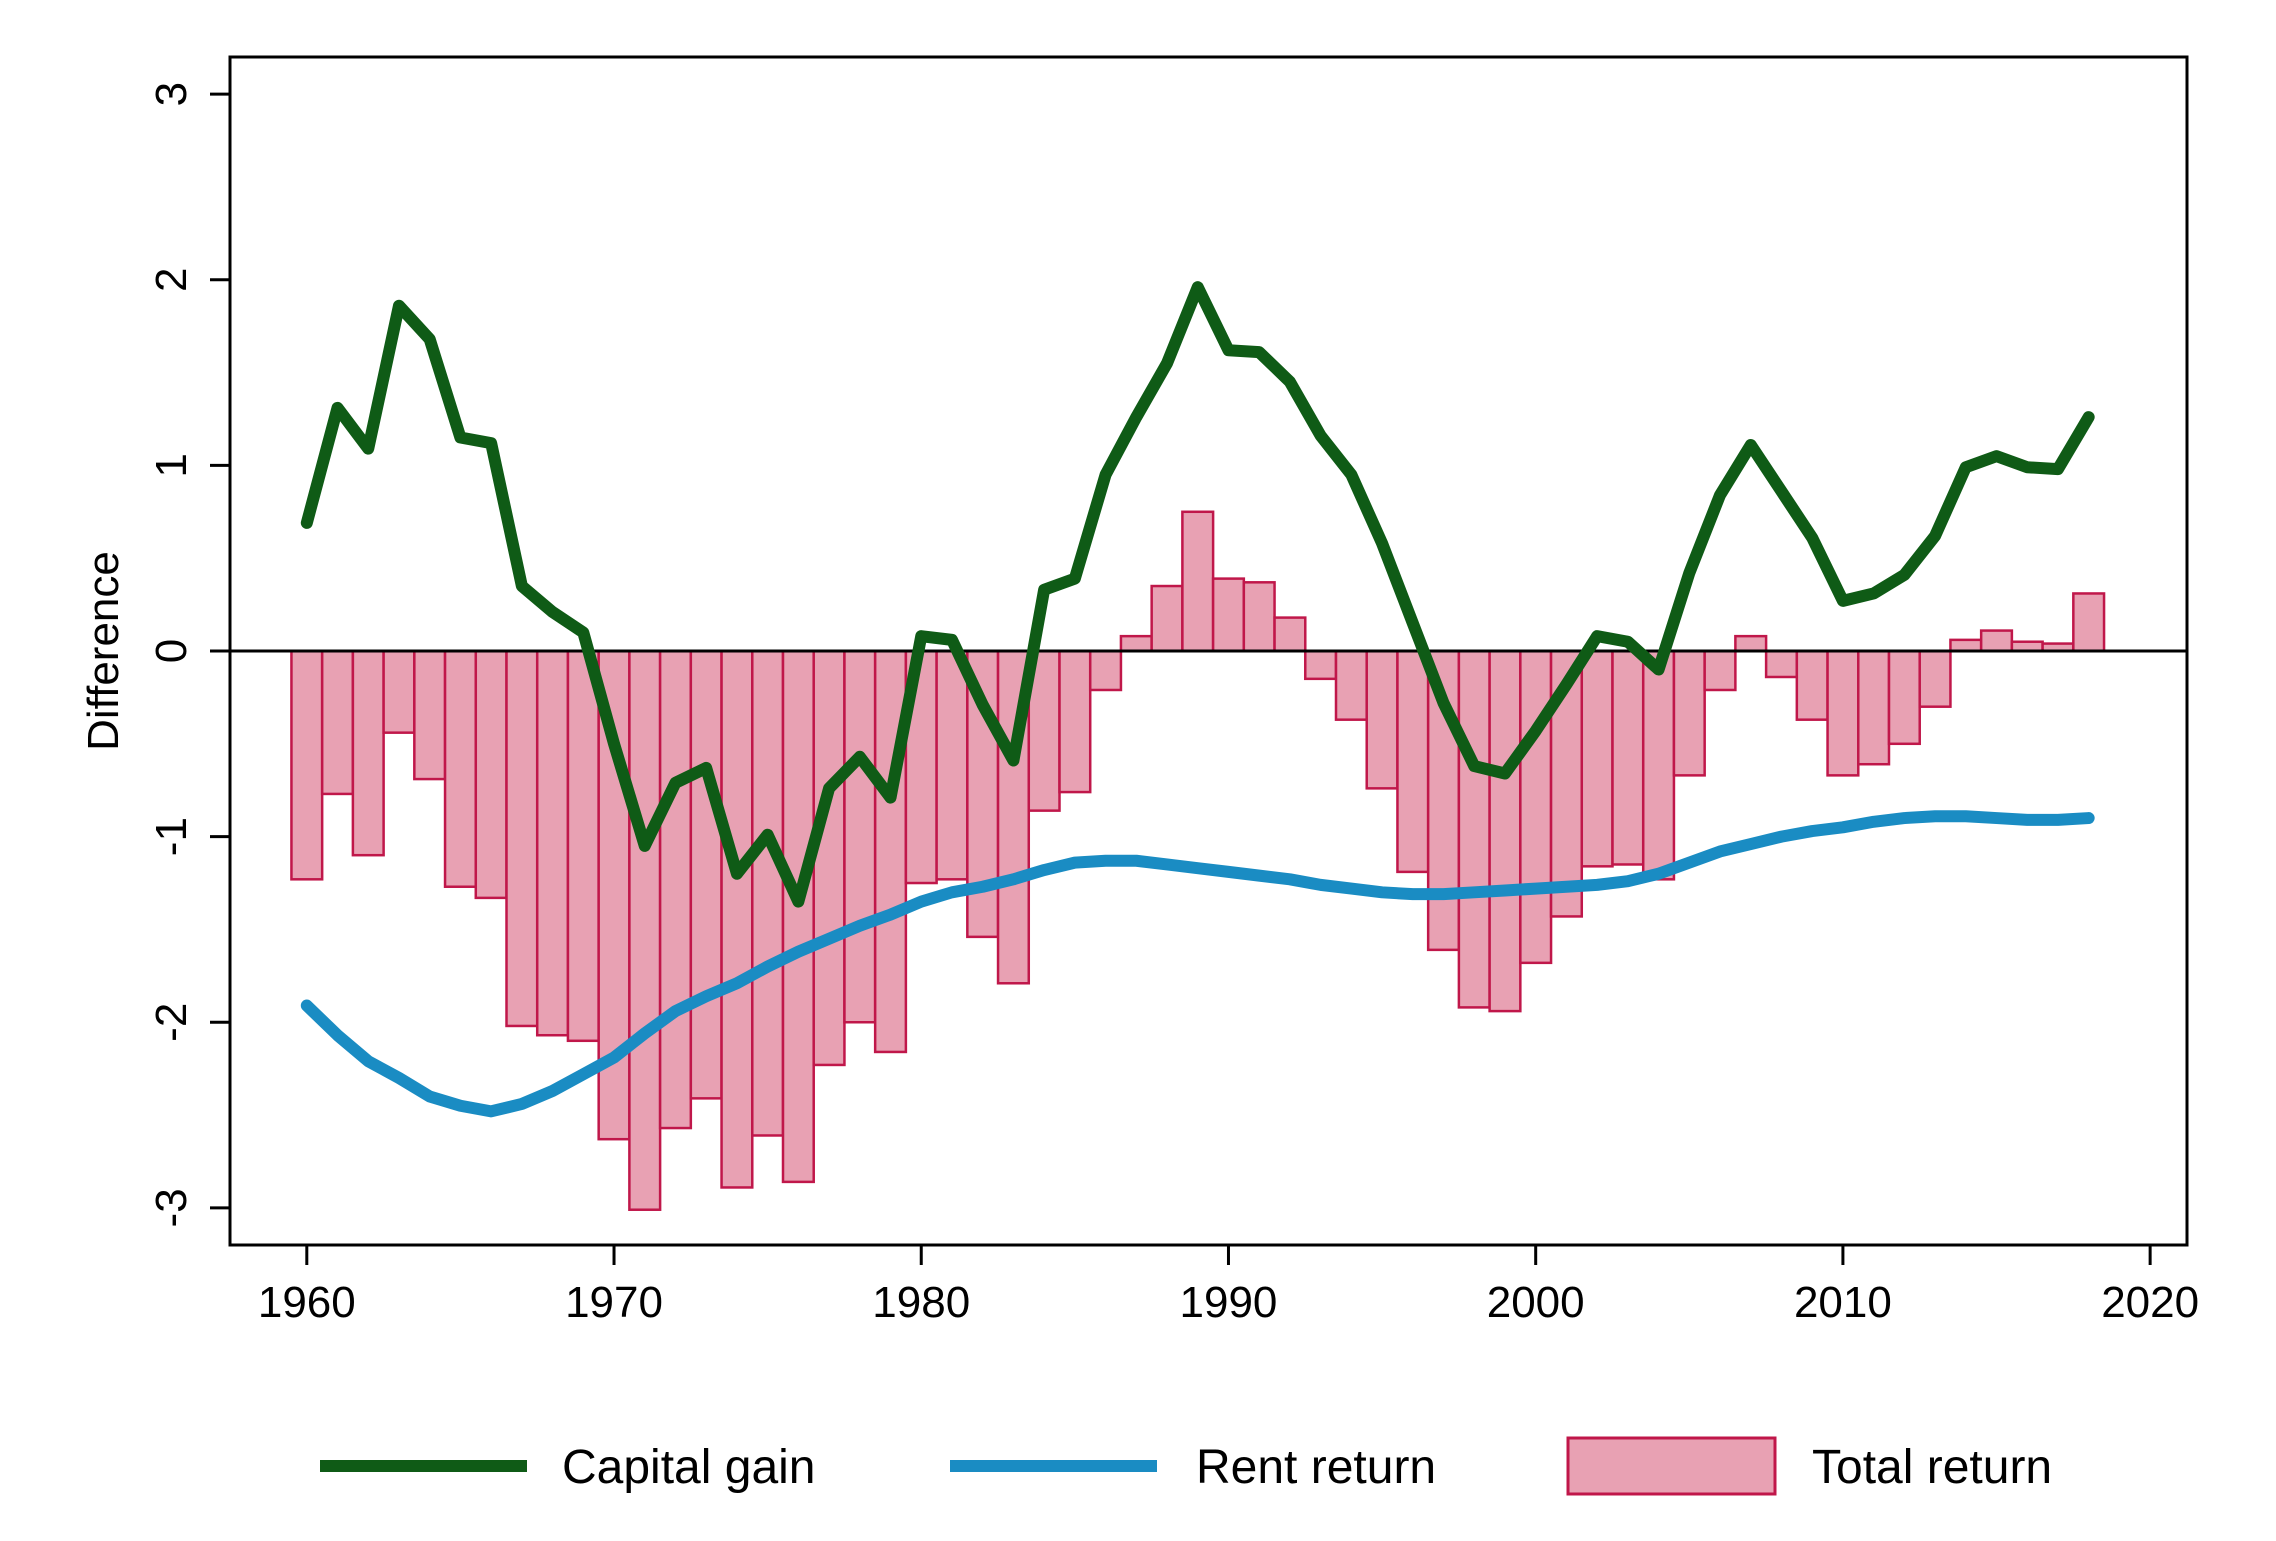  I want to click on point-rent-return-1969, so click(583, 1074).